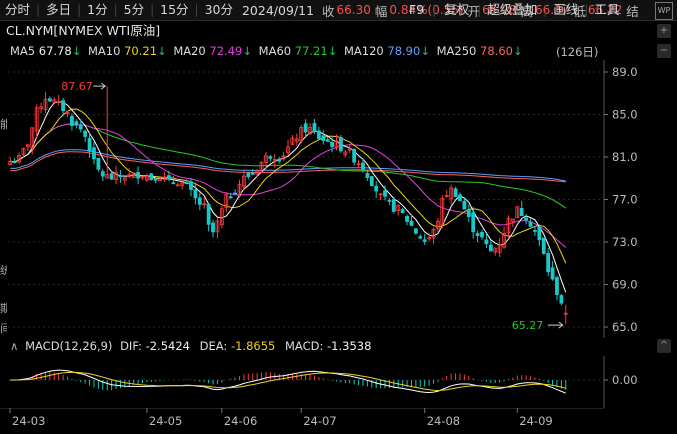 This screenshot has width=677, height=434. I want to click on ma120-label: MA120, so click(363, 51).